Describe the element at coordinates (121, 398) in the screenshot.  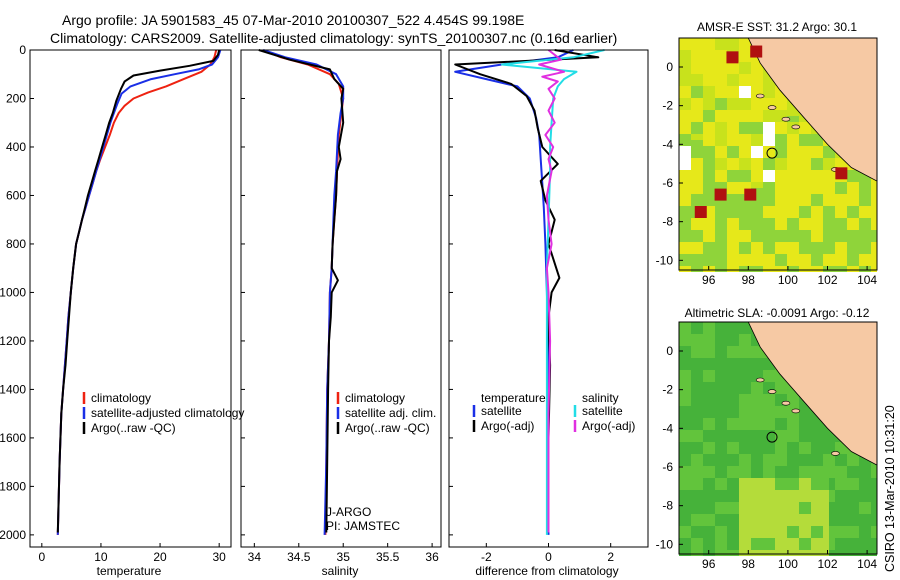
I see `legend-label-climatology: climatology` at that location.